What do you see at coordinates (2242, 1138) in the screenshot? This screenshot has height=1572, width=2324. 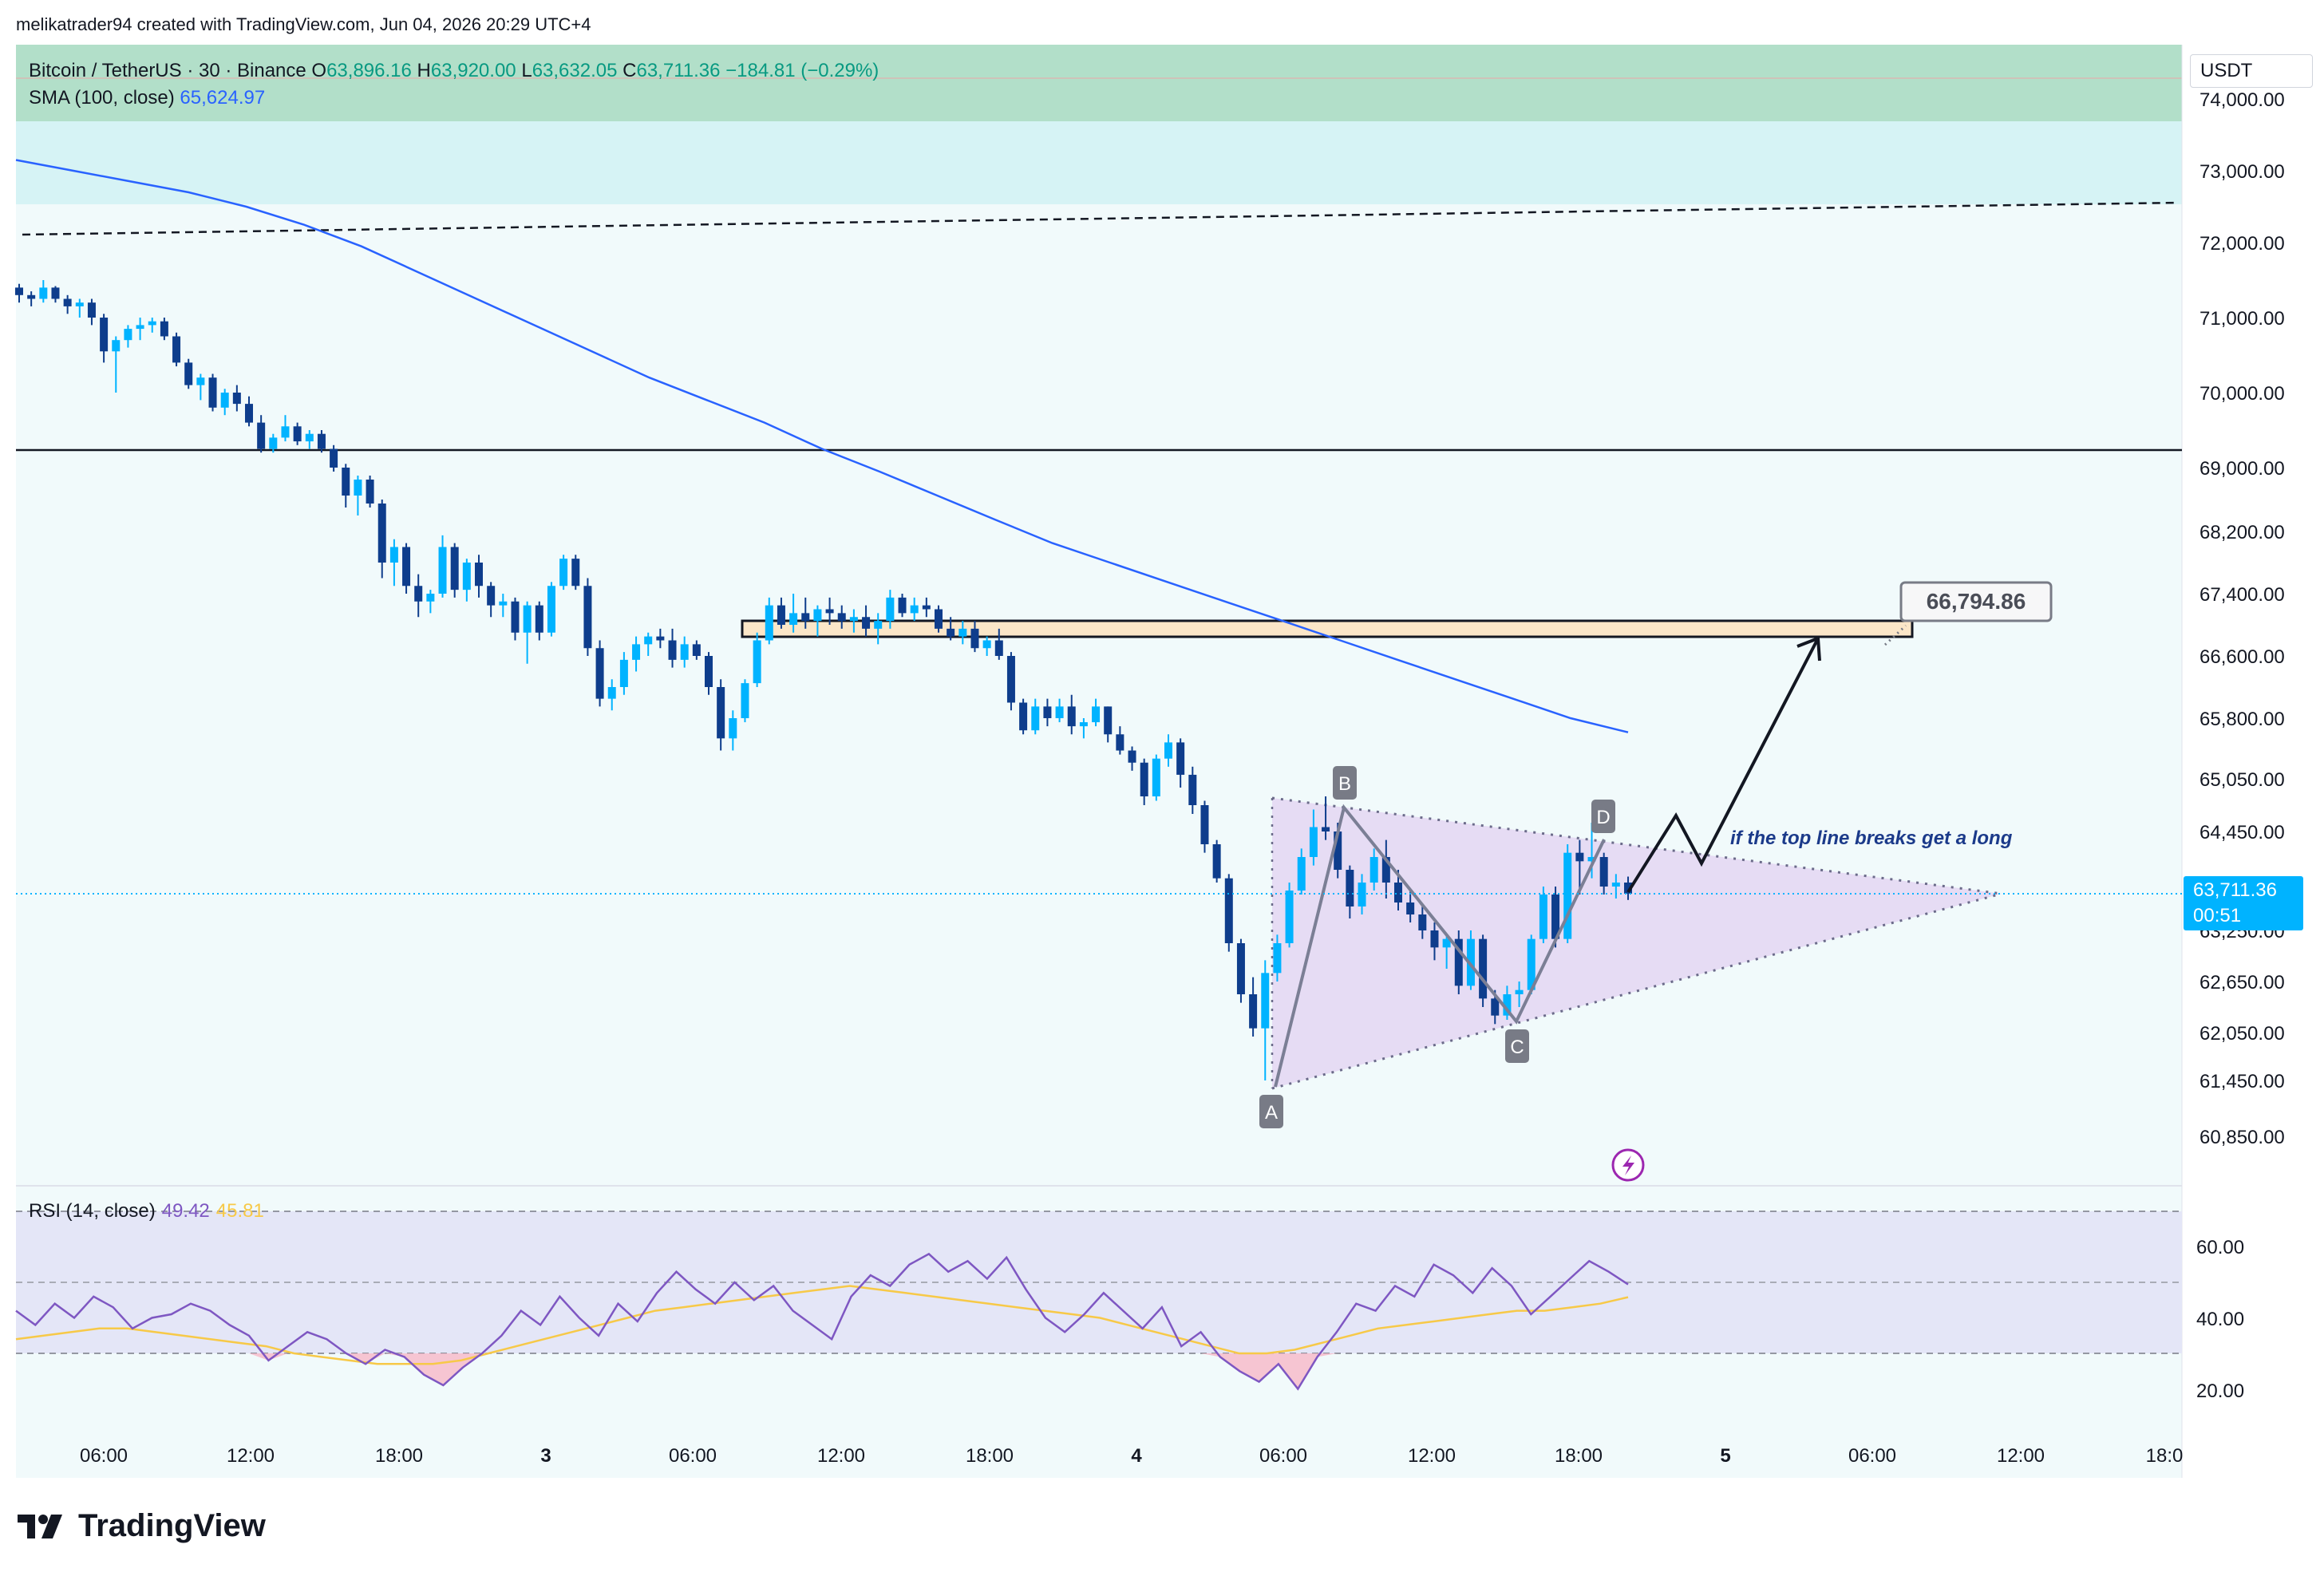 I see `price-axis-label: 60,850.00` at bounding box center [2242, 1138].